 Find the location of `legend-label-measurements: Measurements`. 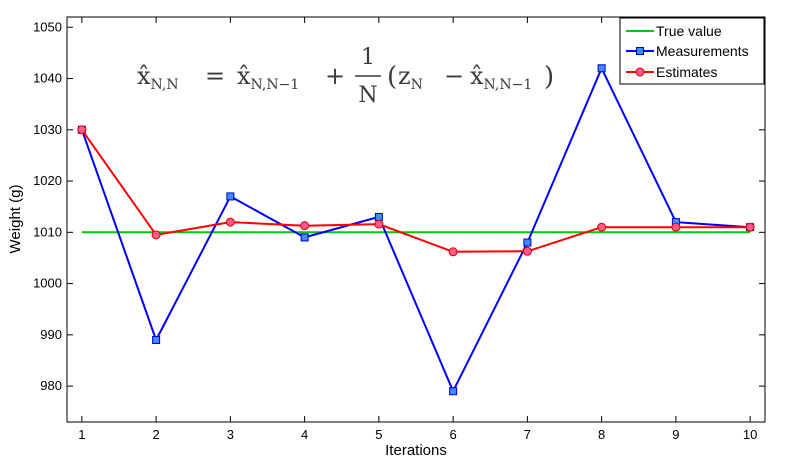

legend-label-measurements: Measurements is located at coordinates (702, 51).